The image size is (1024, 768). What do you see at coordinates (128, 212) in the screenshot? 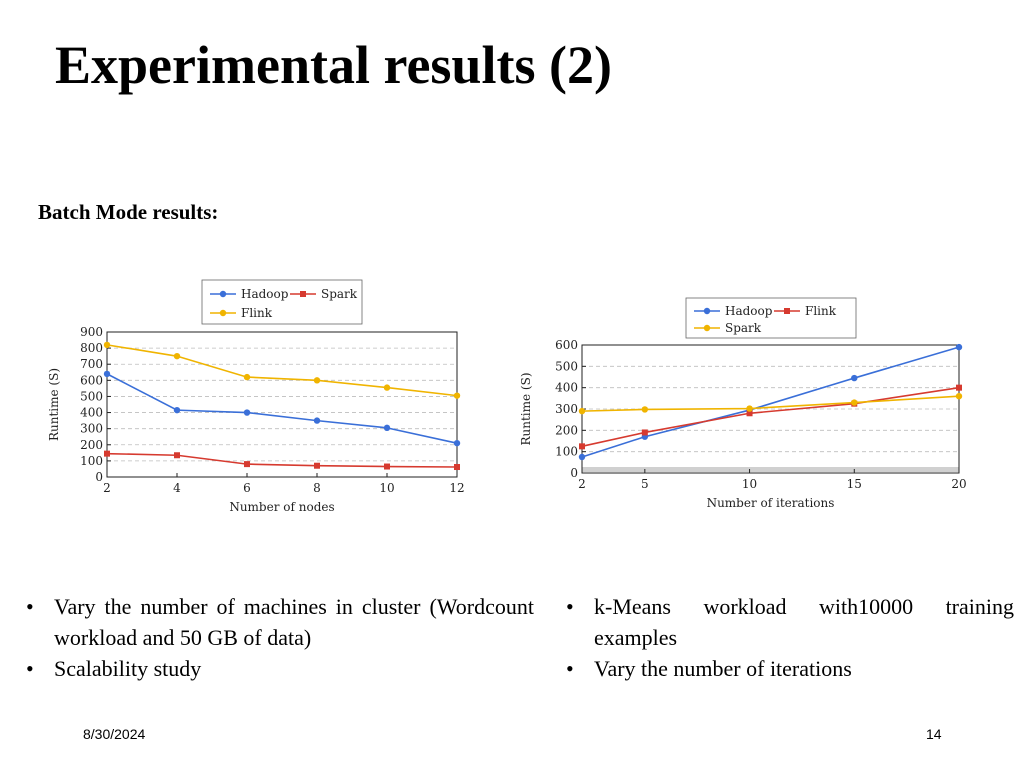
I see `slide-subtitle: Batch Mode results:` at bounding box center [128, 212].